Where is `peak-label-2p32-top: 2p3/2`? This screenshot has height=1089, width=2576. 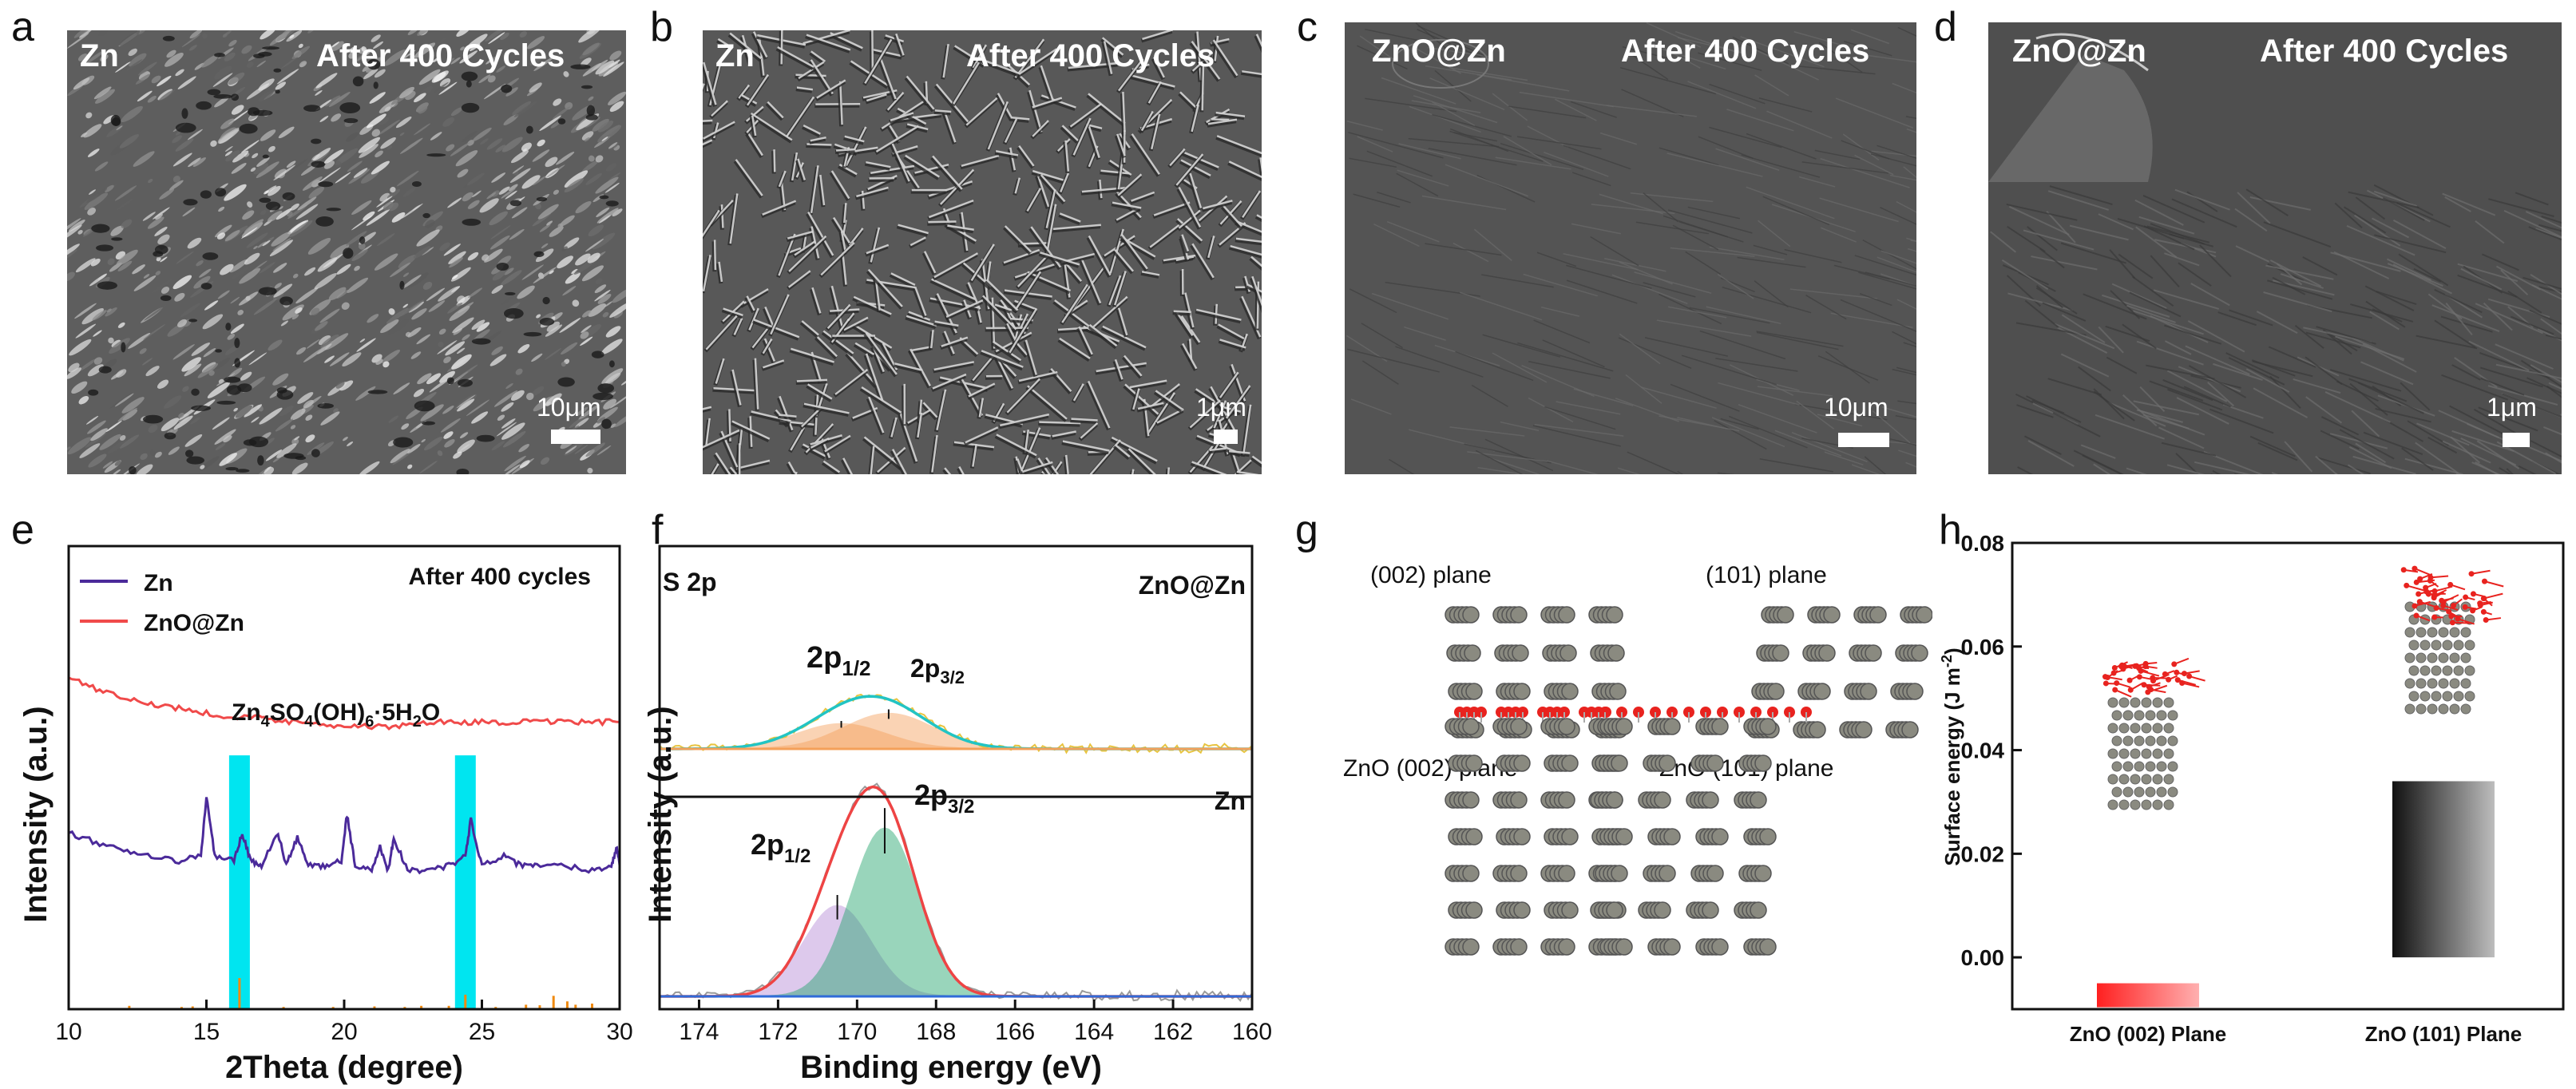 peak-label-2p32-top: 2p3/2 is located at coordinates (937, 670).